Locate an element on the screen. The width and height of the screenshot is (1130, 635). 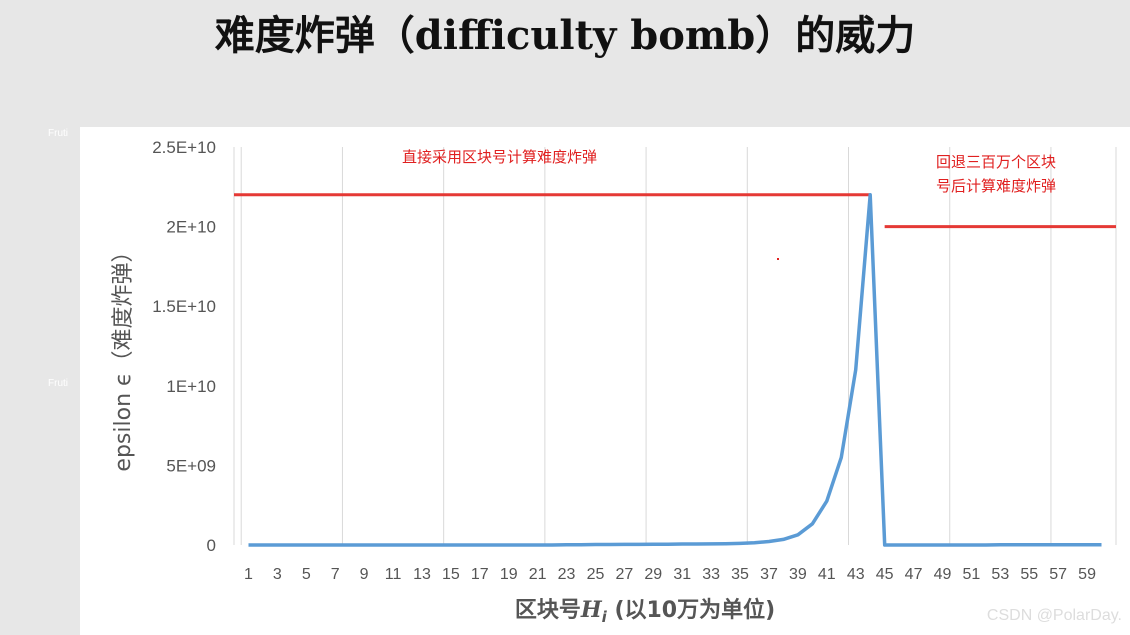
x-tick-label: 7 is located at coordinates (335, 574).